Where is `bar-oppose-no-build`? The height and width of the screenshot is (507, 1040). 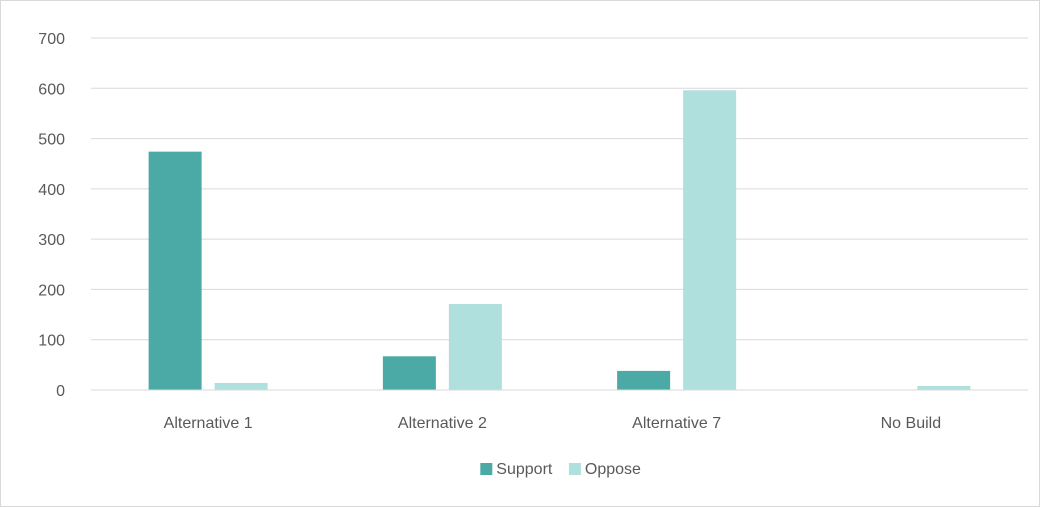 bar-oppose-no-build is located at coordinates (944, 387).